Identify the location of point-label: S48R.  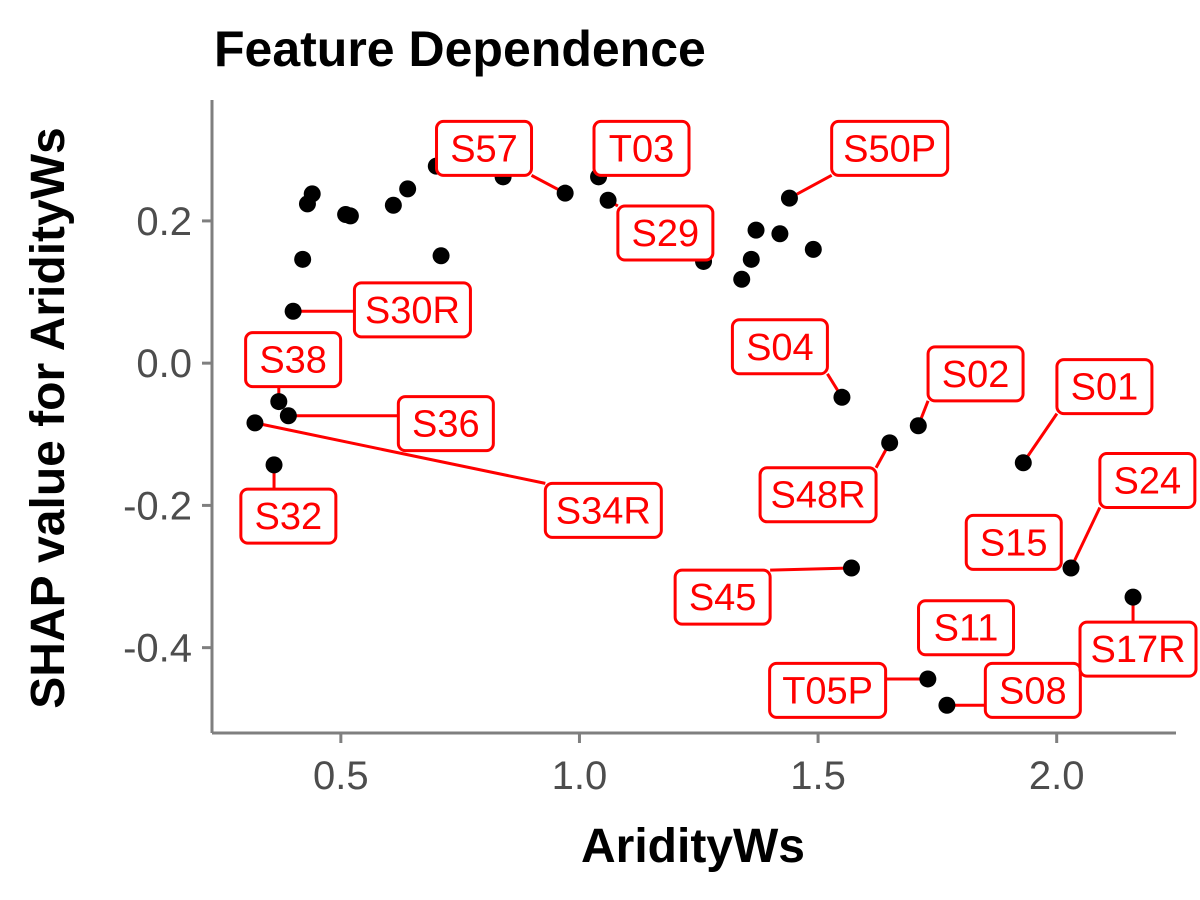
(818, 495).